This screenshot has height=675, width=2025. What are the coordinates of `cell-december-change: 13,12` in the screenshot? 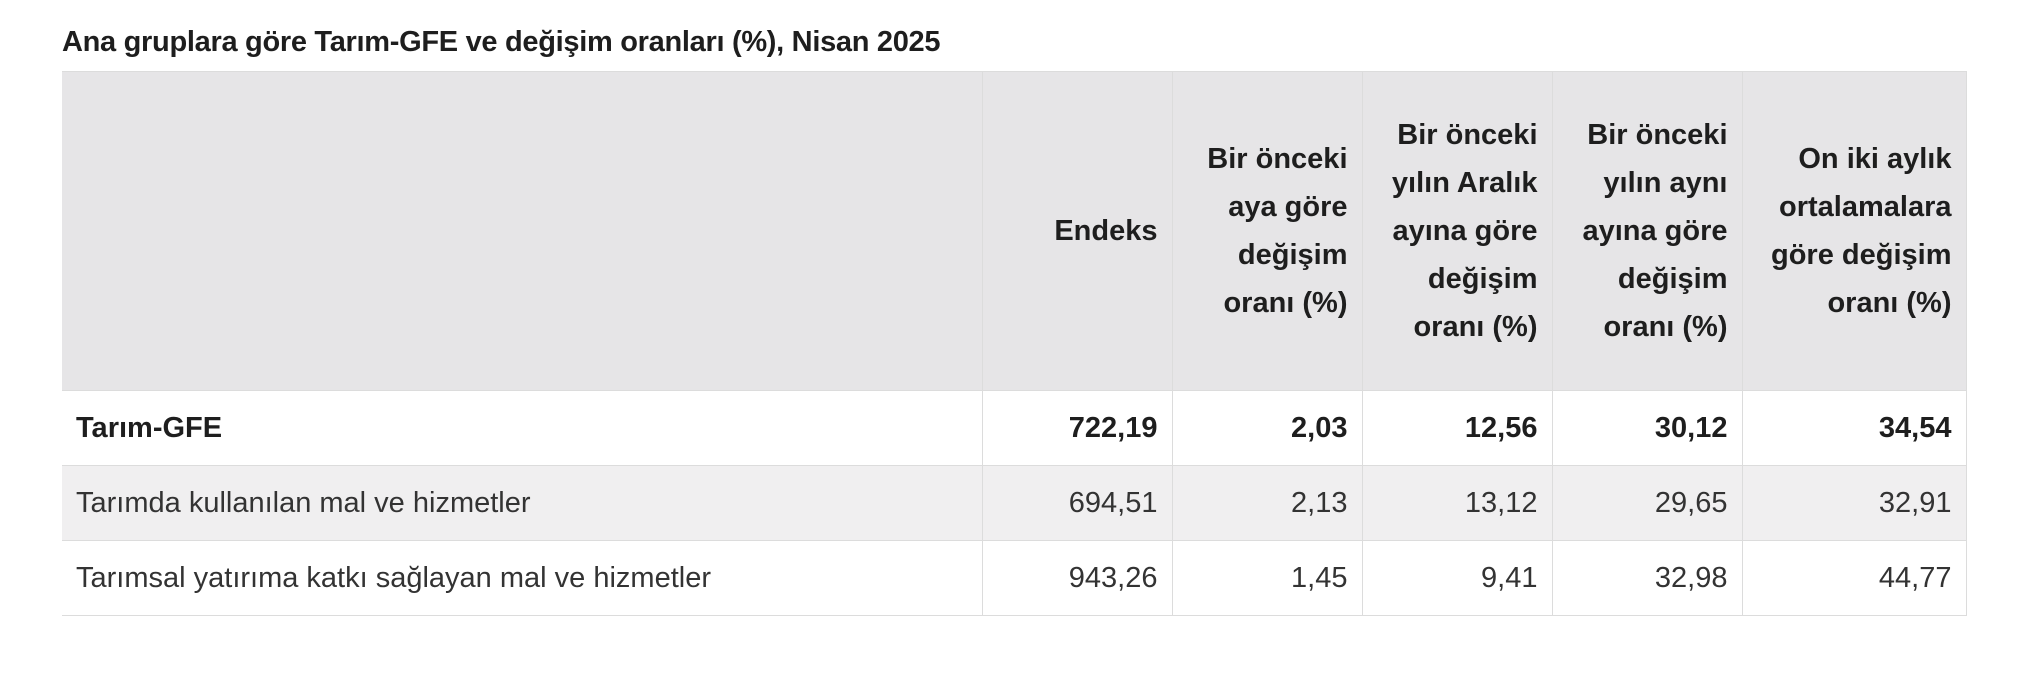 It's located at (1457, 503).